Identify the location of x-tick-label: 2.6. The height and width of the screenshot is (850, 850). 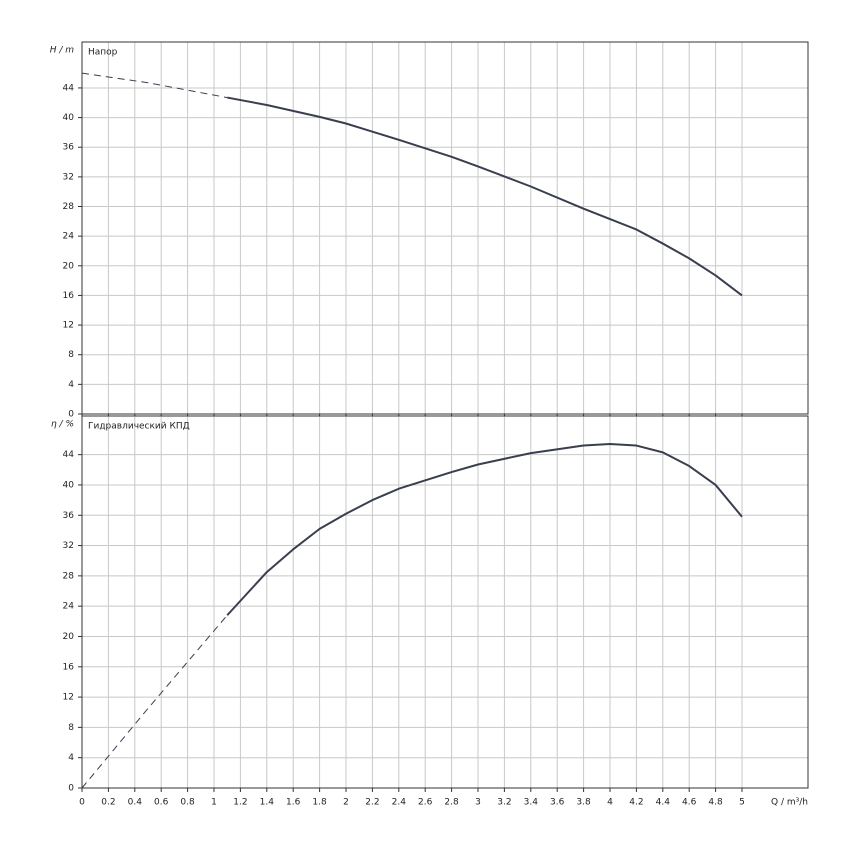
(425, 803).